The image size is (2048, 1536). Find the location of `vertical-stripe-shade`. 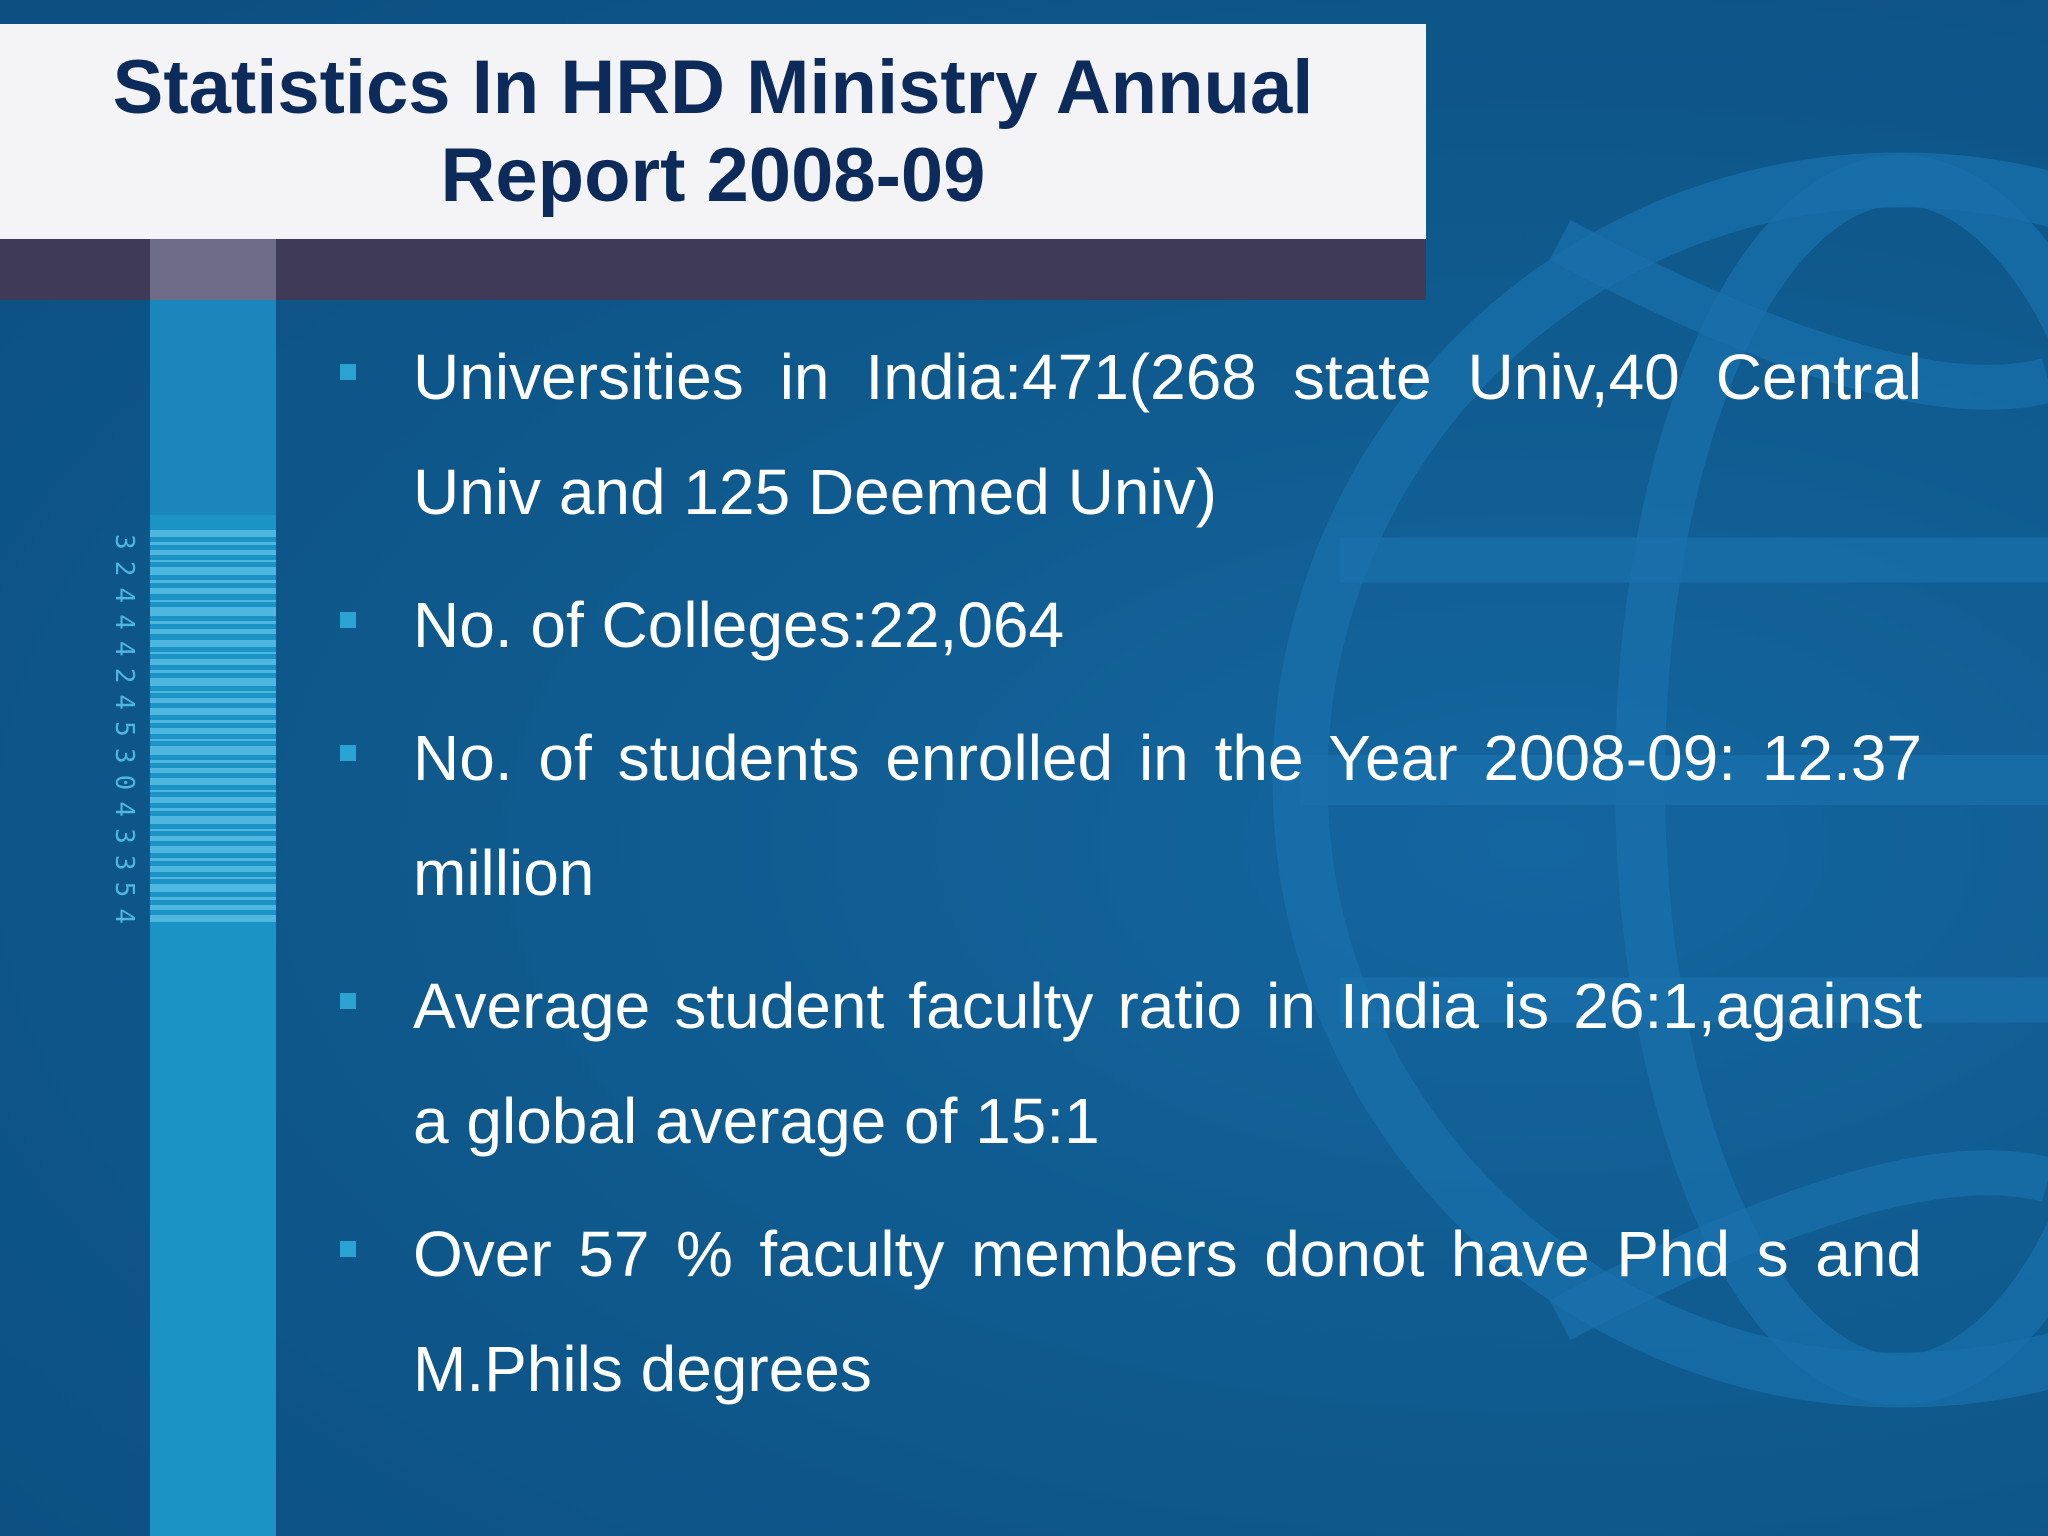

vertical-stripe-shade is located at coordinates (213, 407).